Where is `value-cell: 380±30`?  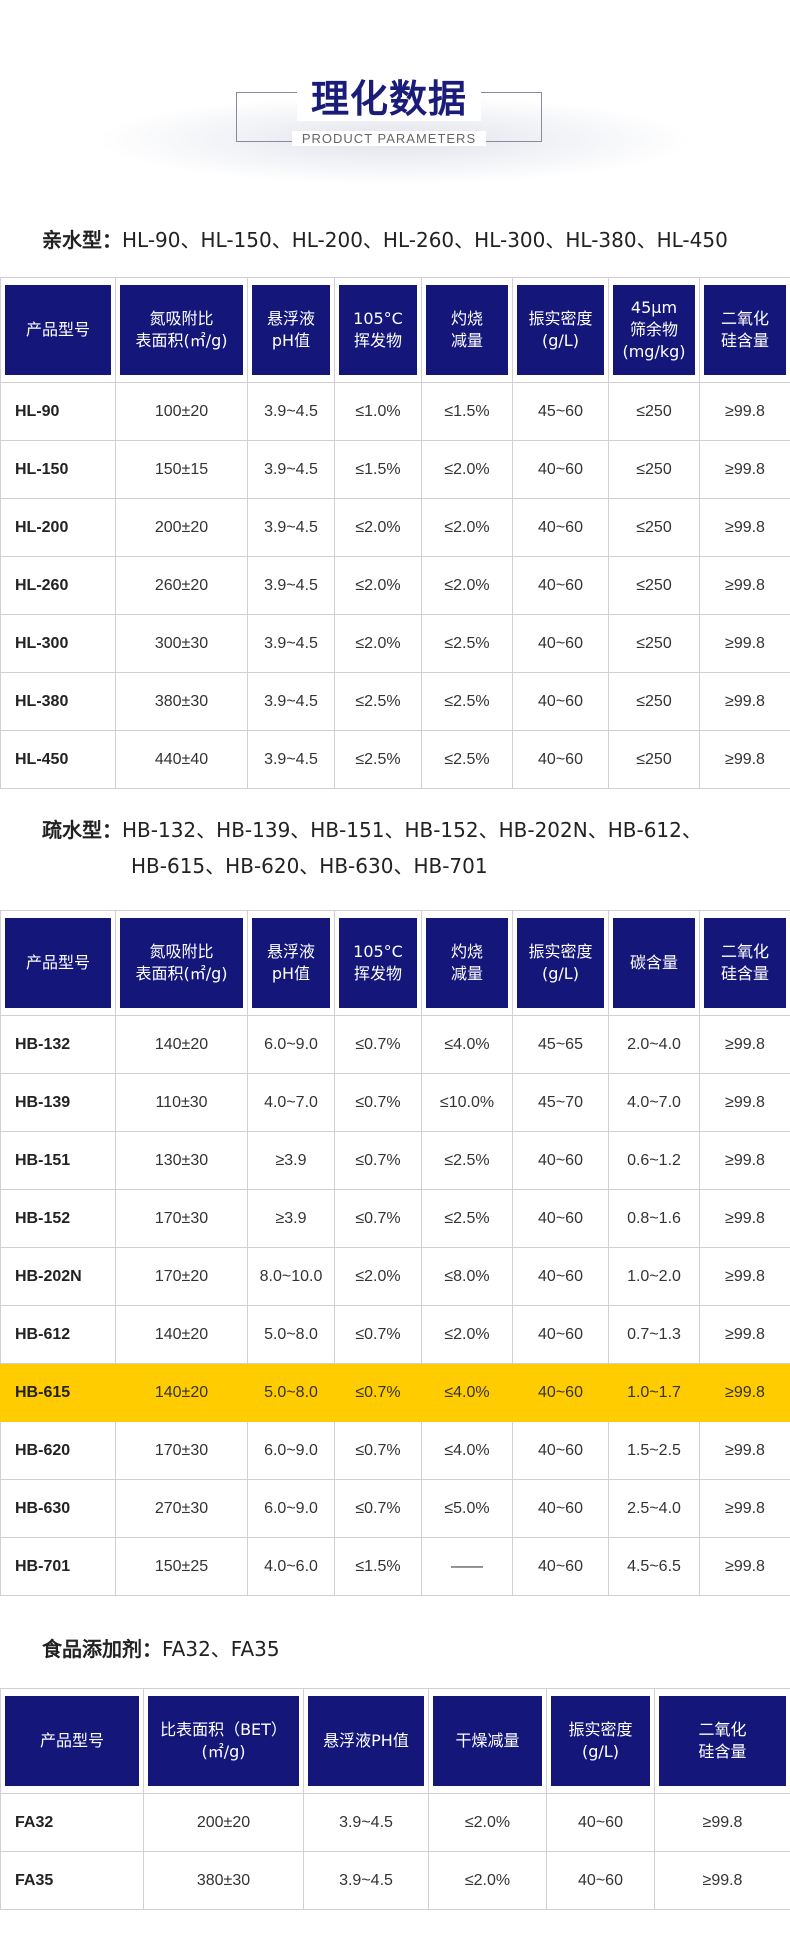
value-cell: 380±30 is located at coordinates (181, 701).